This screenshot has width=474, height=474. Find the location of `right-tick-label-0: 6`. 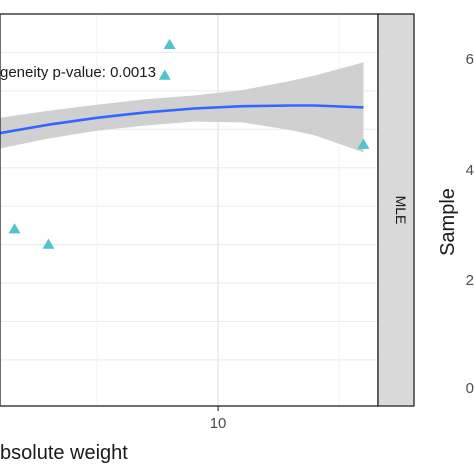

right-tick-label-0: 6 is located at coordinates (470, 59).